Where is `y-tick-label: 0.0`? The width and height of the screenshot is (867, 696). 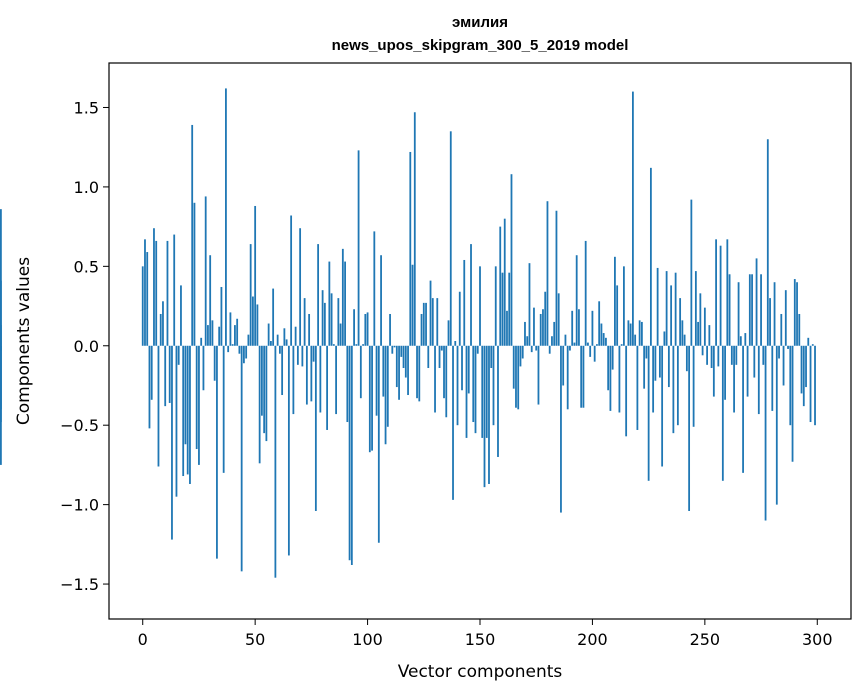
y-tick-label: 0.0 is located at coordinates (86, 346).